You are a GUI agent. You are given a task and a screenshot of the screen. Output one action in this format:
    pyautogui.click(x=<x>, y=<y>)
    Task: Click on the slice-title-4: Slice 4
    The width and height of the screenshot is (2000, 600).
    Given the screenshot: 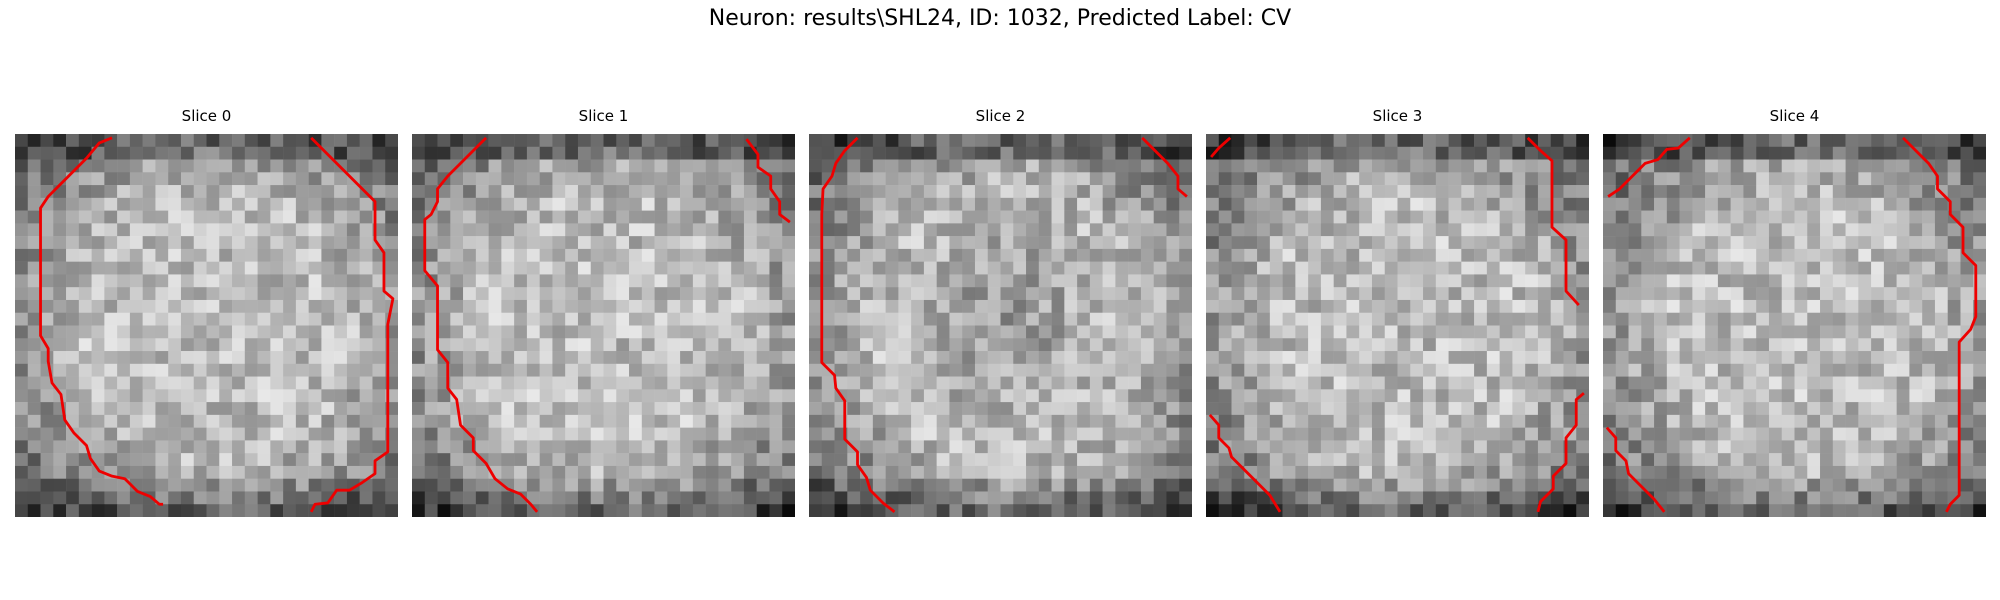 What is the action you would take?
    pyautogui.click(x=1794, y=116)
    